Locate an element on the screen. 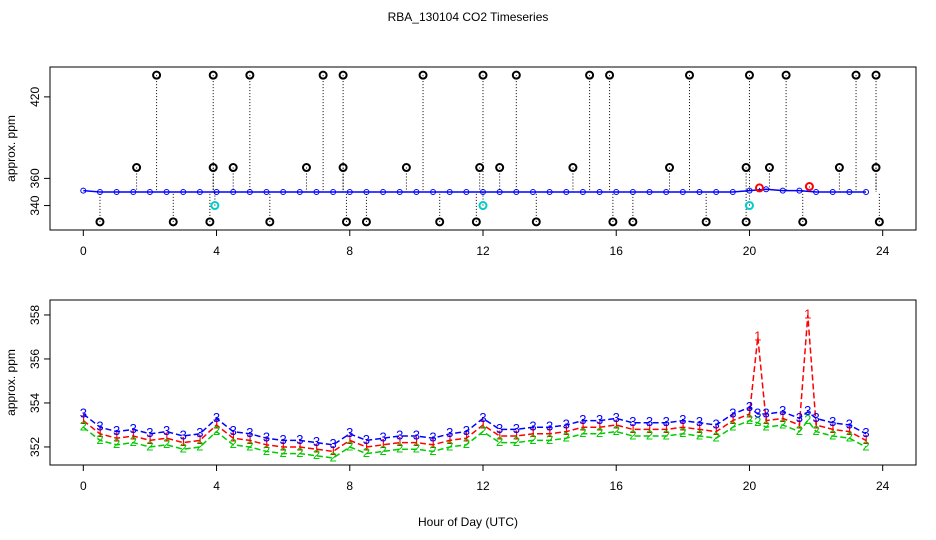 The image size is (936, 540). x-tick-label: 20 is located at coordinates (750, 486).